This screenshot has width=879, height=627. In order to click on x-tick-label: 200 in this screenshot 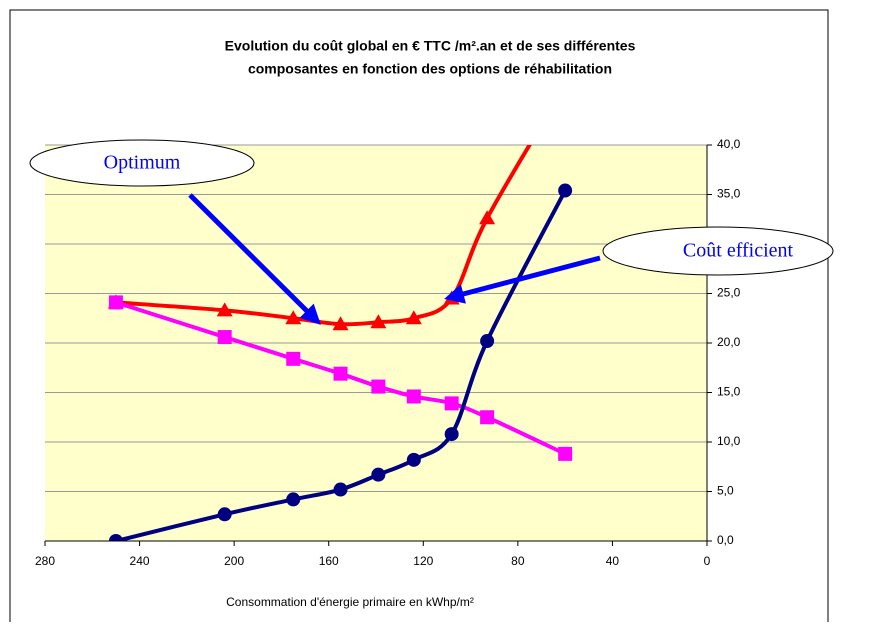, I will do `click(234, 561)`.